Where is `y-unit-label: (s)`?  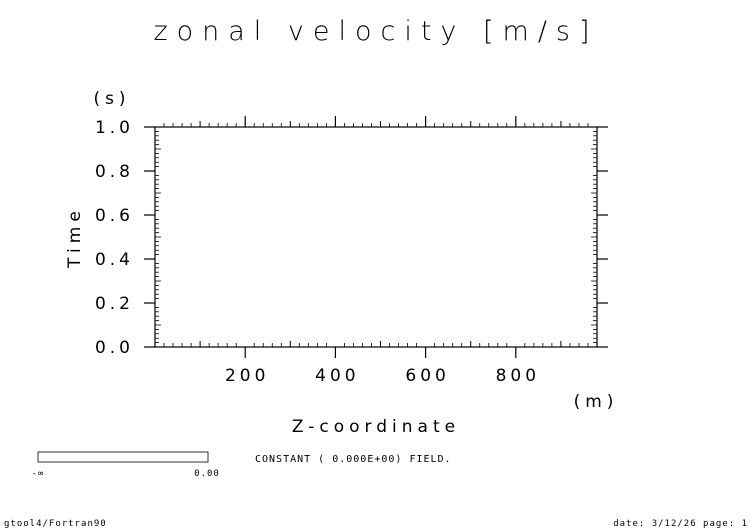
y-unit-label: (s) is located at coordinates (111, 99).